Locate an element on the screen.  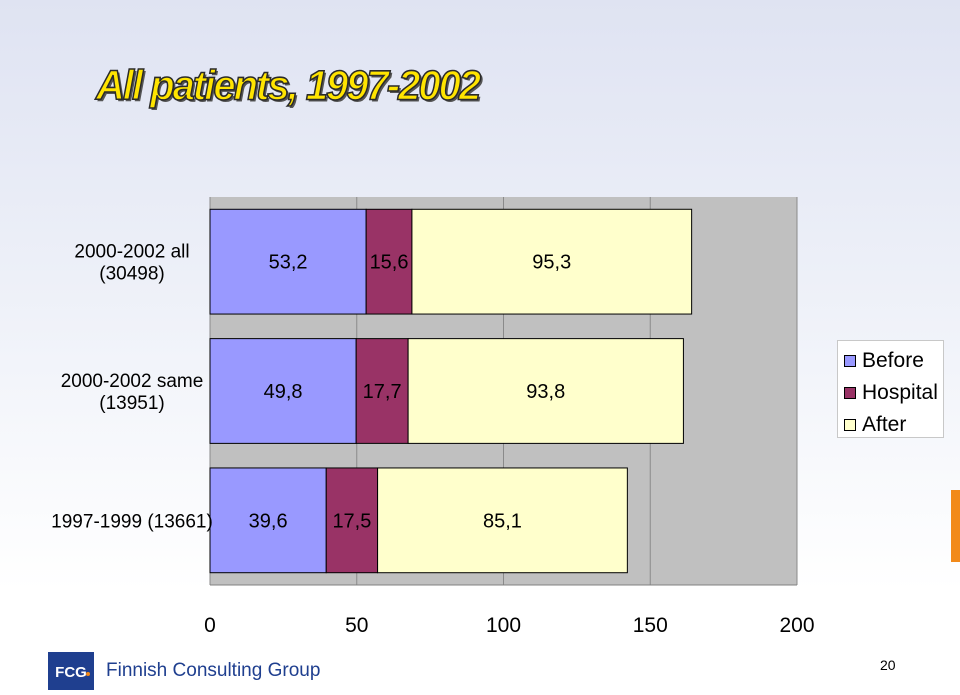
value-label-hospital: 15,6 is located at coordinates (389, 263).